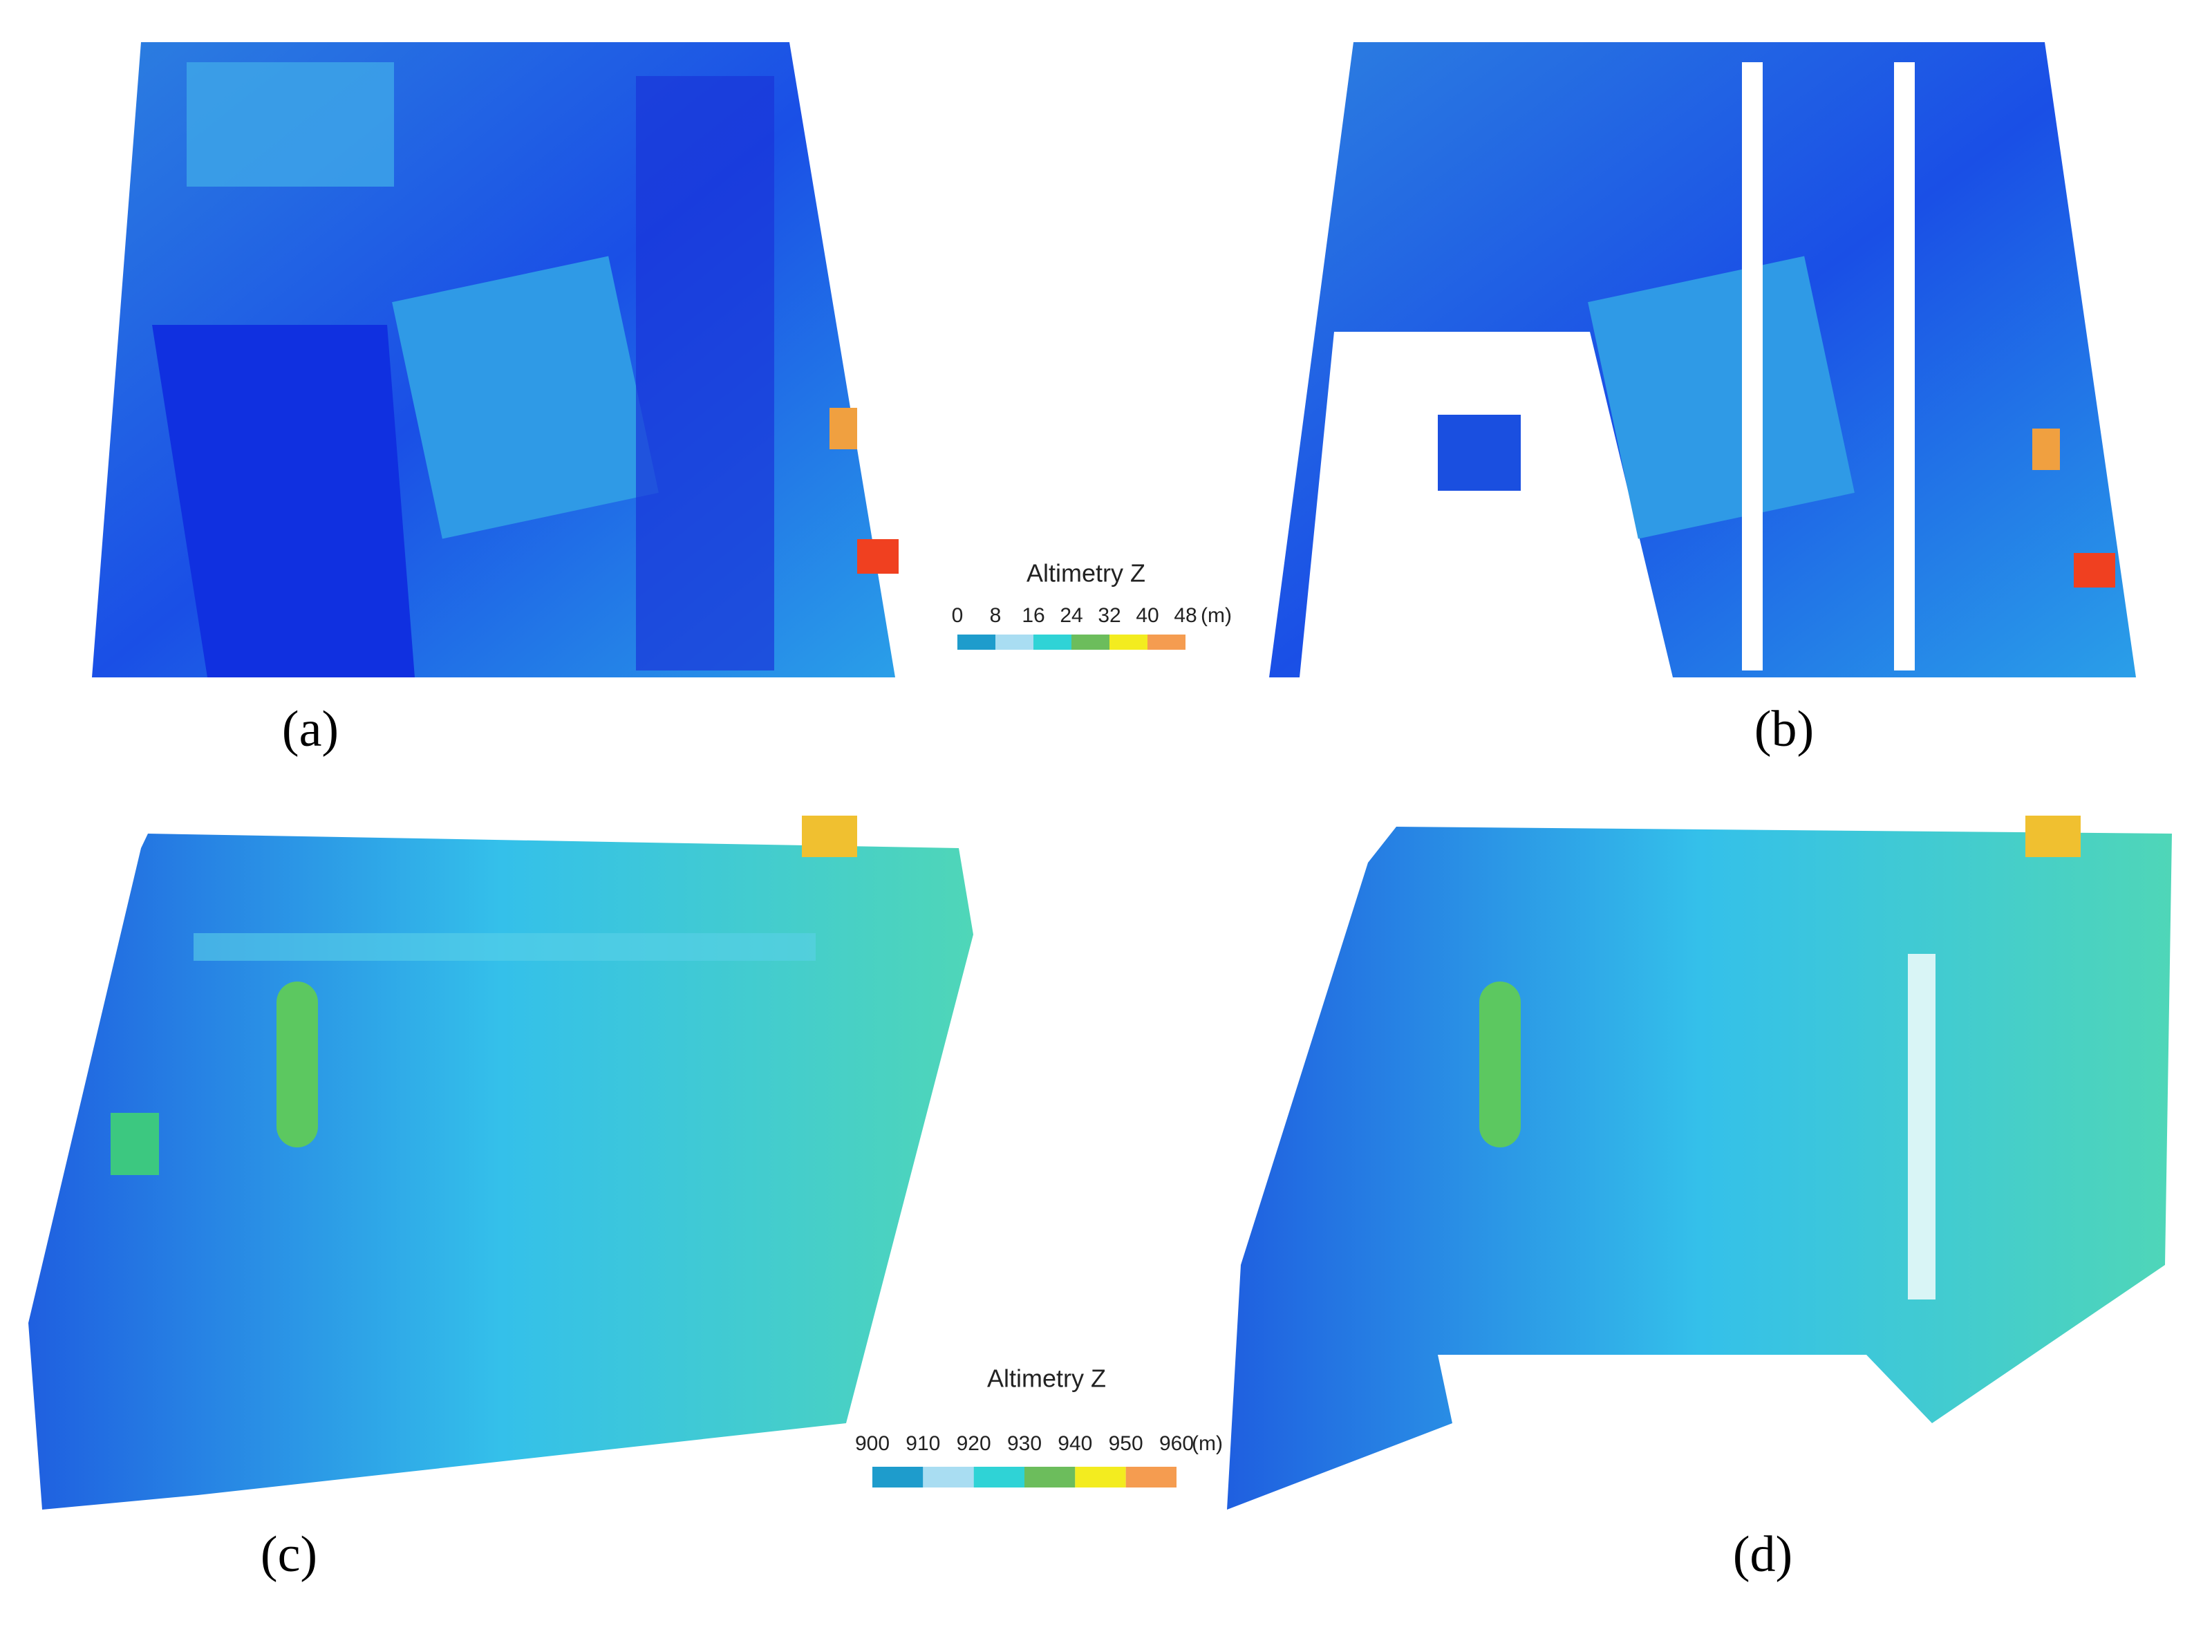 This screenshot has width=2212, height=1652. What do you see at coordinates (1024, 1443) in the screenshot?
I see `legend-tick-label: 930` at bounding box center [1024, 1443].